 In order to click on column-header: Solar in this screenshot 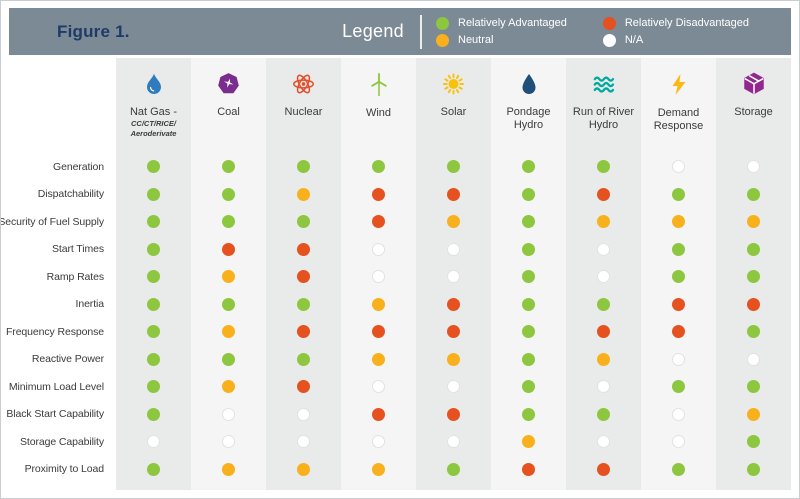, I will do `click(453, 105)`.